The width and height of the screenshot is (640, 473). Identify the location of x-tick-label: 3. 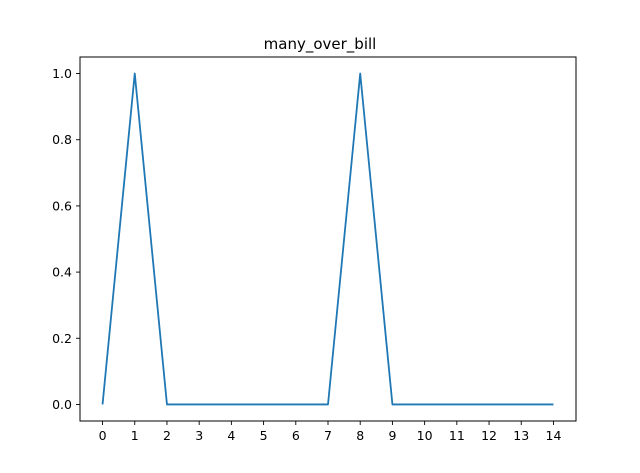
(199, 435).